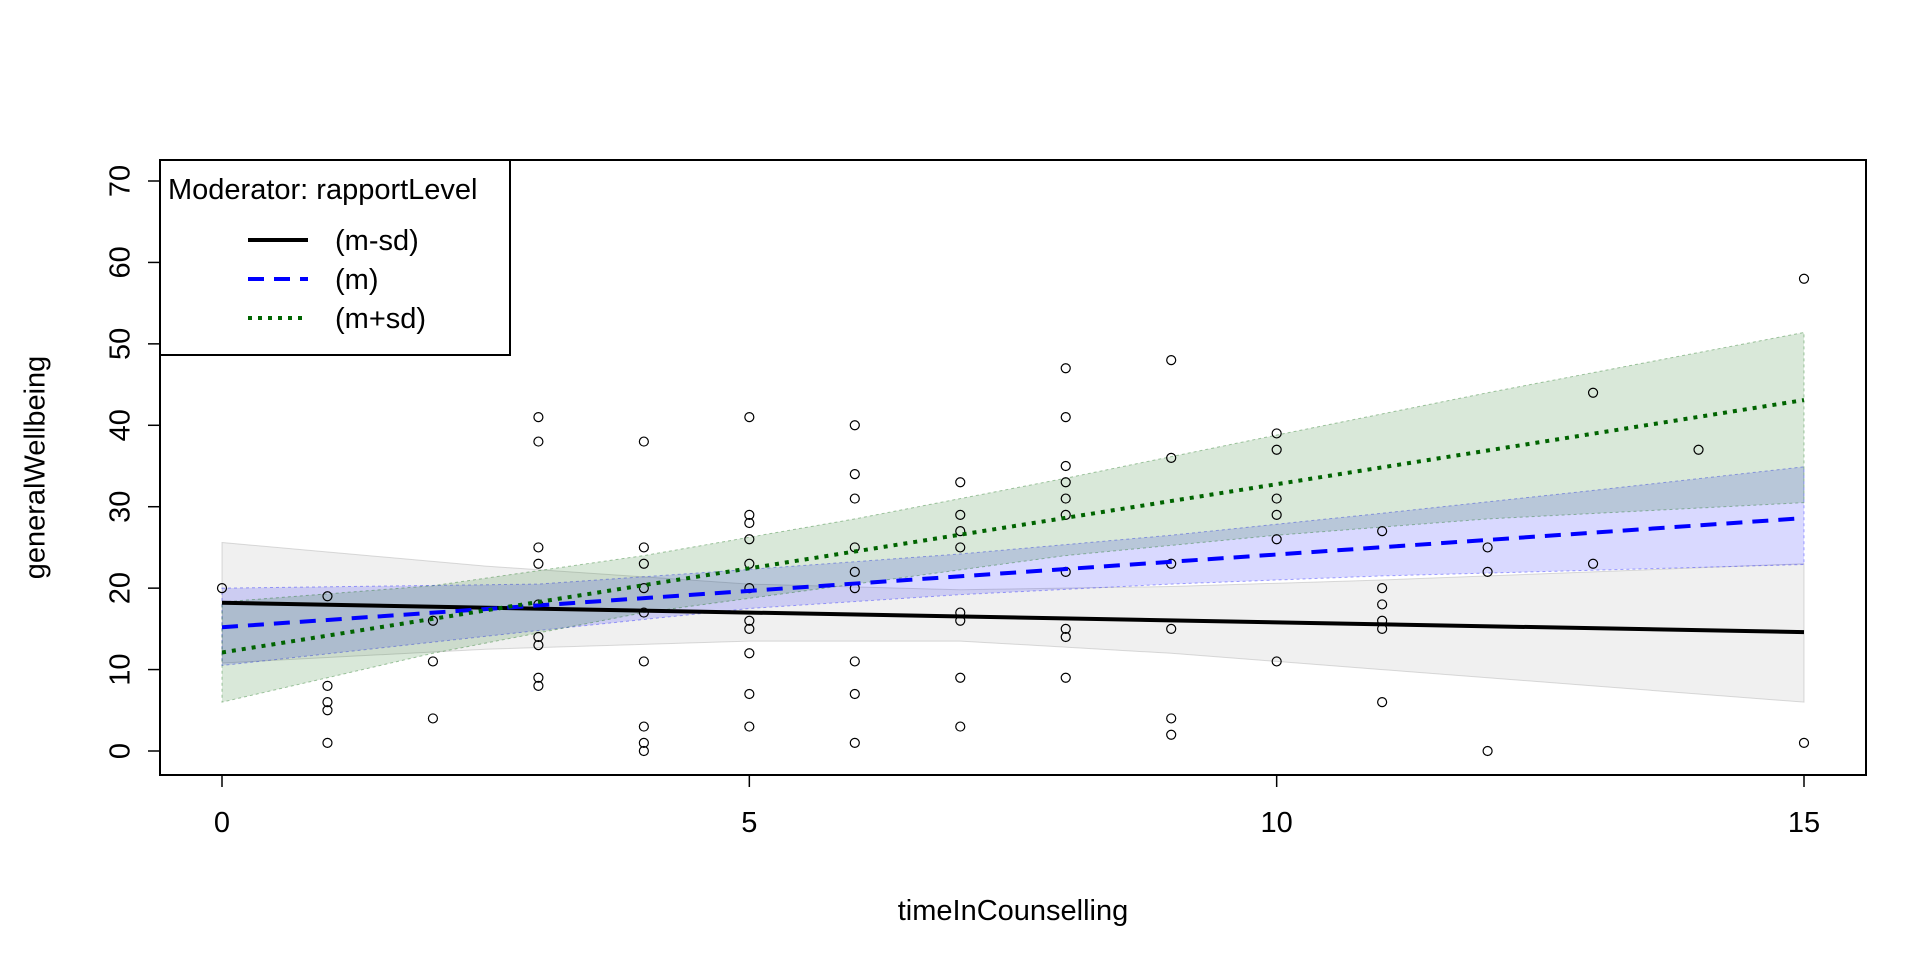 The width and height of the screenshot is (1920, 960). What do you see at coordinates (36, 468) in the screenshot?
I see `y-axis-title: generalWellbeing` at bounding box center [36, 468].